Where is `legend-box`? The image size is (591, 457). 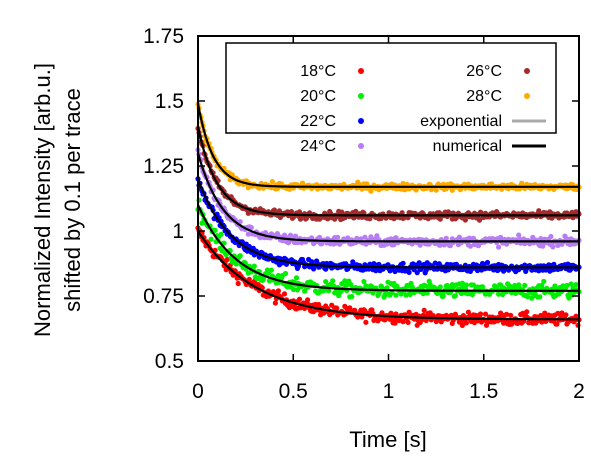
legend-box is located at coordinates (391, 88).